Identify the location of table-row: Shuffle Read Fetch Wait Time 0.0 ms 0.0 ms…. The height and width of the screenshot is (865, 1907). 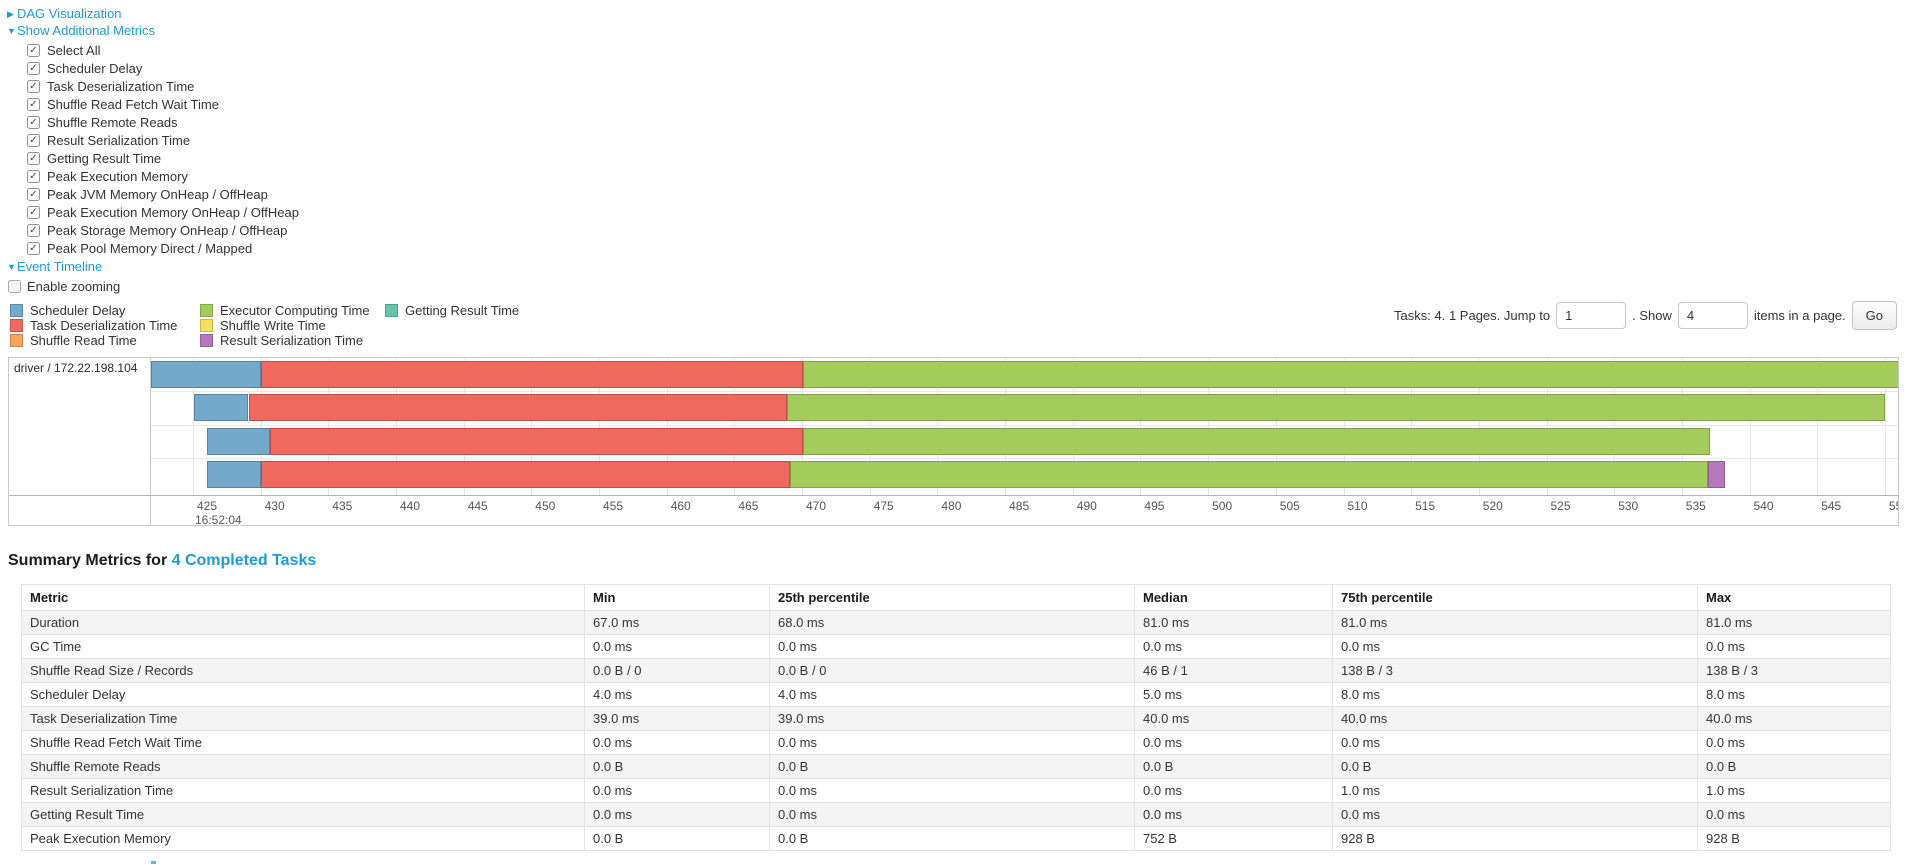
(956, 742).